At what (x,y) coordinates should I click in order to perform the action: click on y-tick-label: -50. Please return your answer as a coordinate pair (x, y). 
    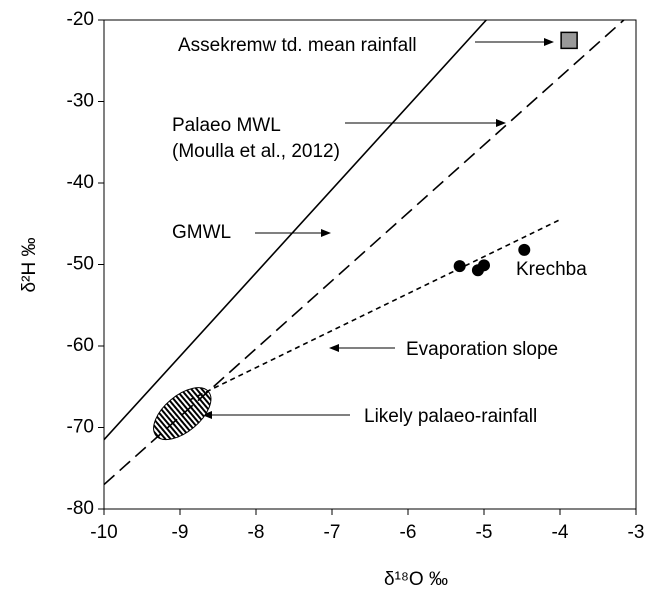
    Looking at the image, I should click on (80, 264).